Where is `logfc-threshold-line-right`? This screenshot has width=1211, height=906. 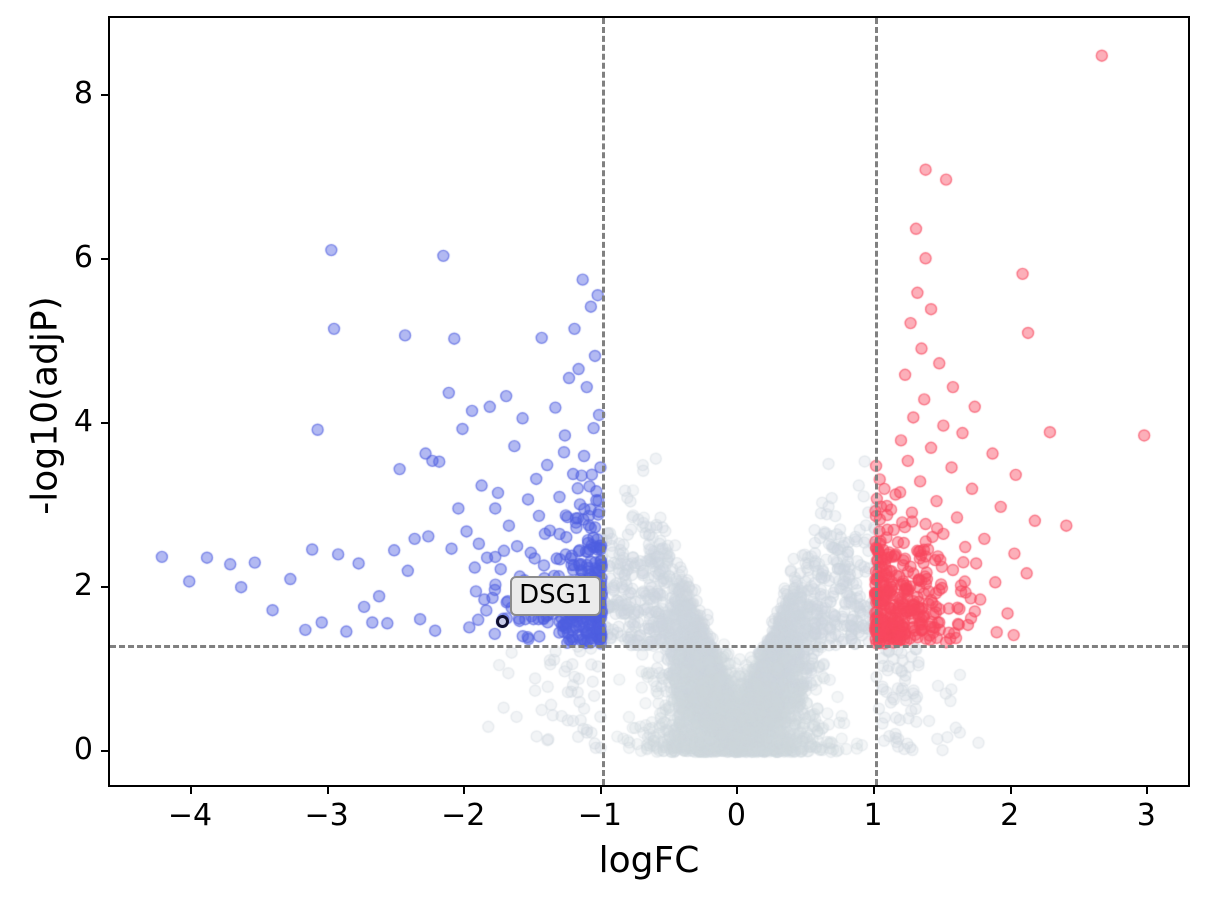
logfc-threshold-line-right is located at coordinates (877, 401).